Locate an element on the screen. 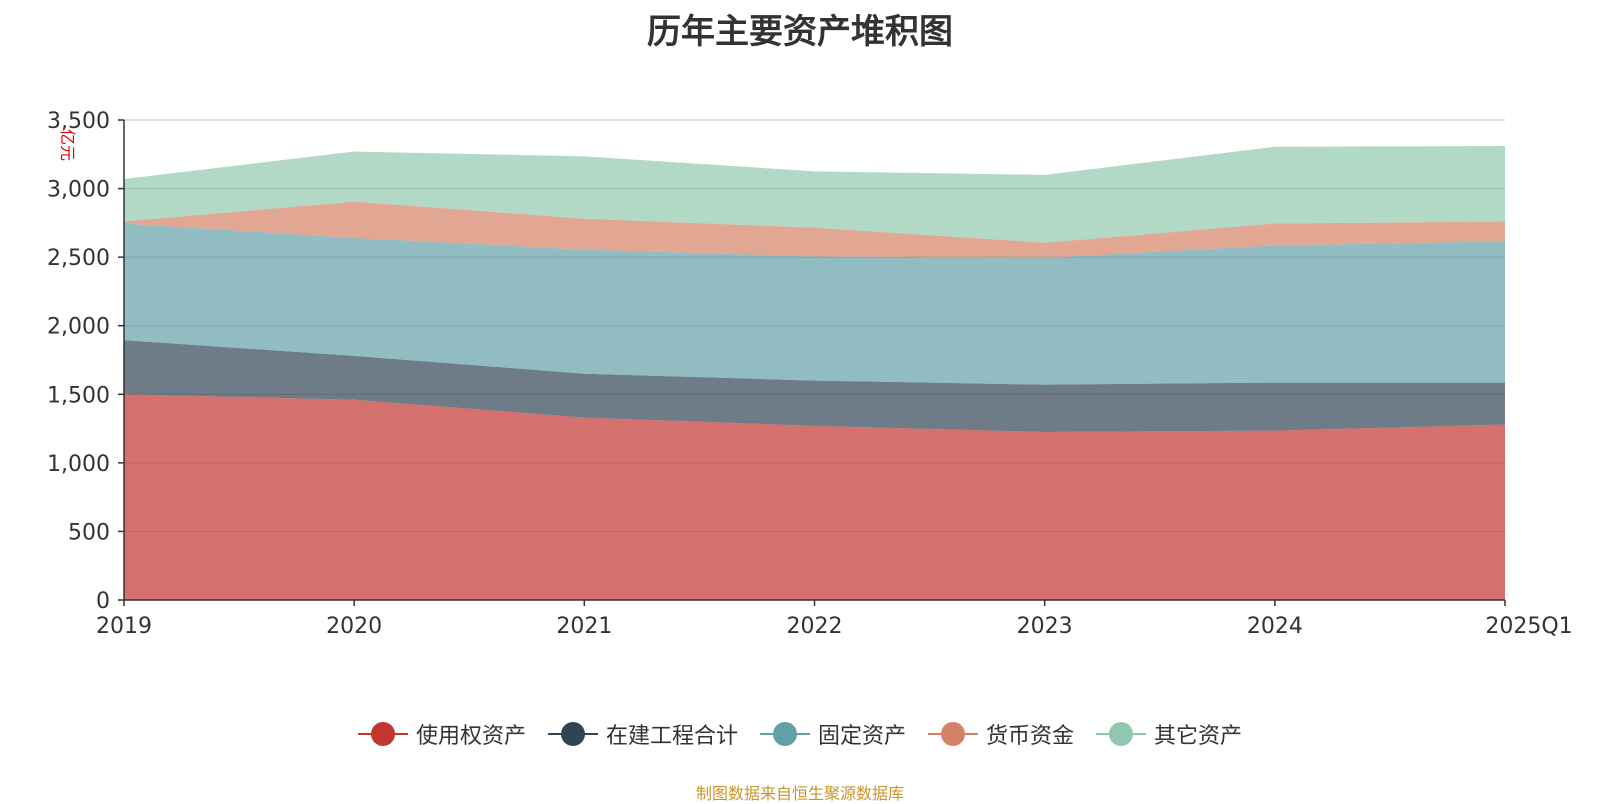  y-tick-label-0: 0 is located at coordinates (103, 601).